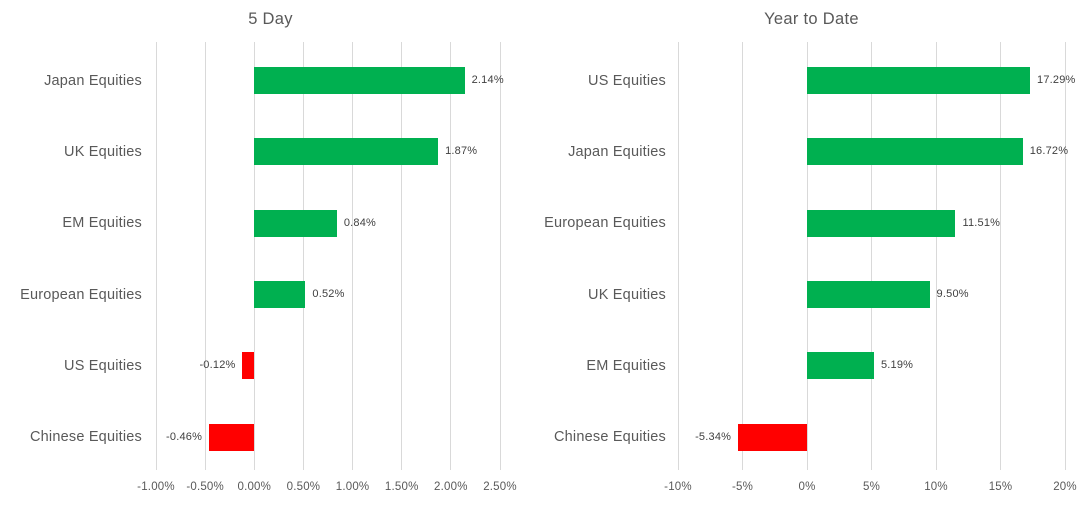 Image resolution: width=1082 pixels, height=513 pixels. Describe the element at coordinates (1065, 487) in the screenshot. I see `x-axis-tick-label: 20%` at that location.